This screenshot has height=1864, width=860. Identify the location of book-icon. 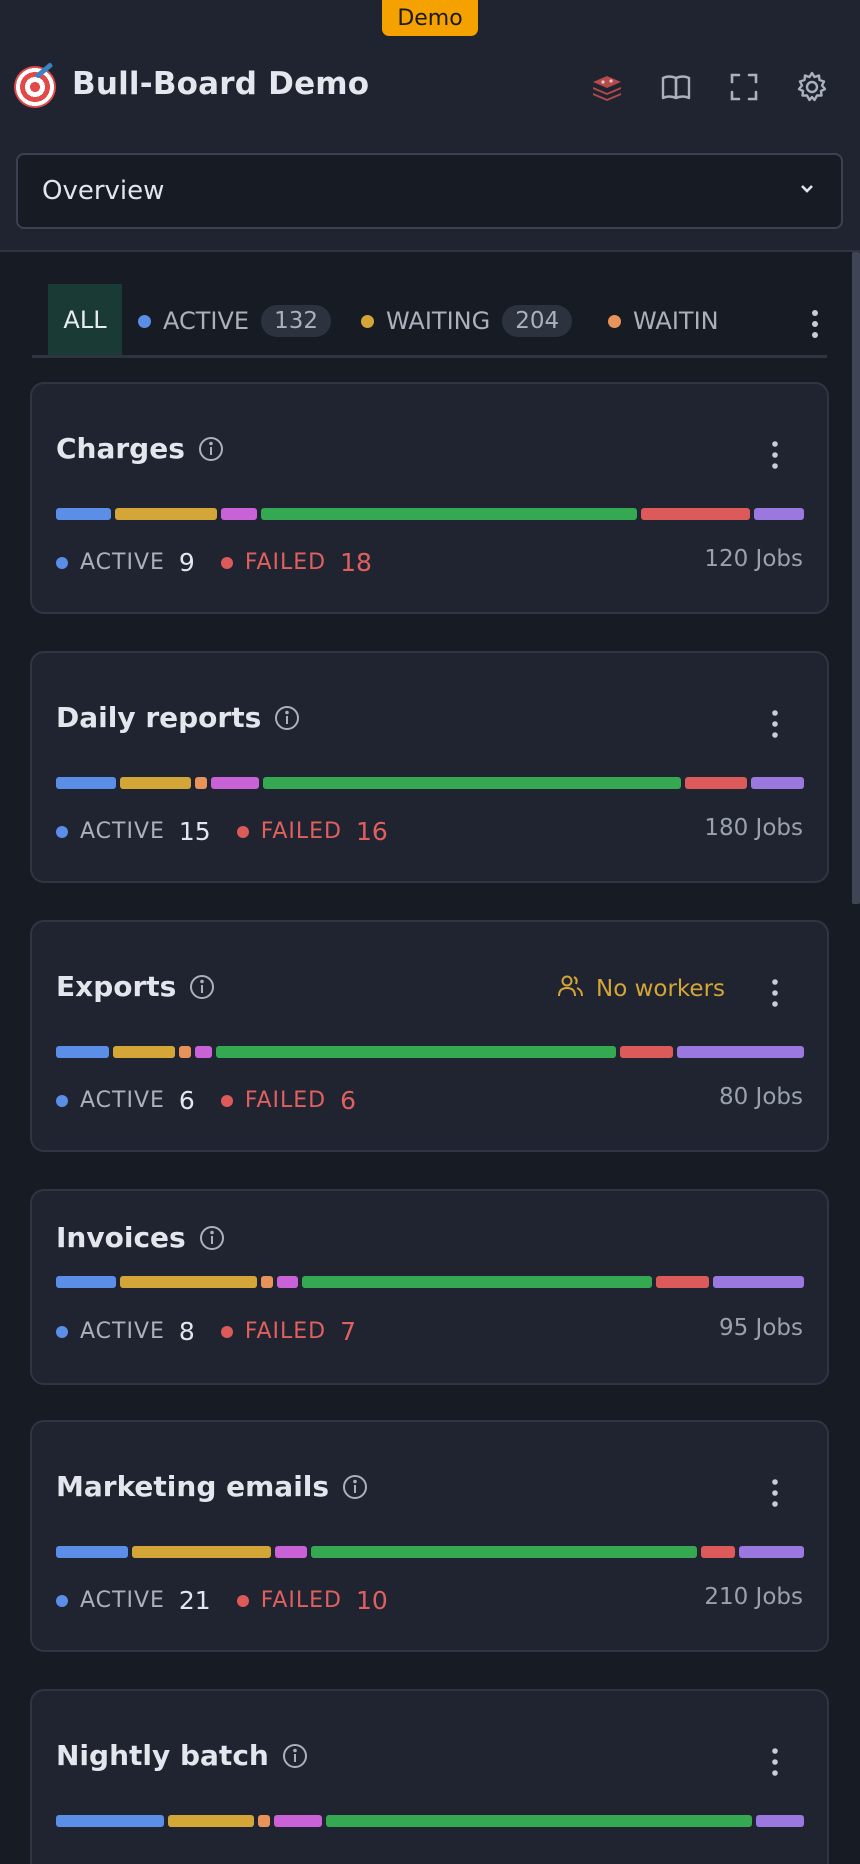
(676, 87).